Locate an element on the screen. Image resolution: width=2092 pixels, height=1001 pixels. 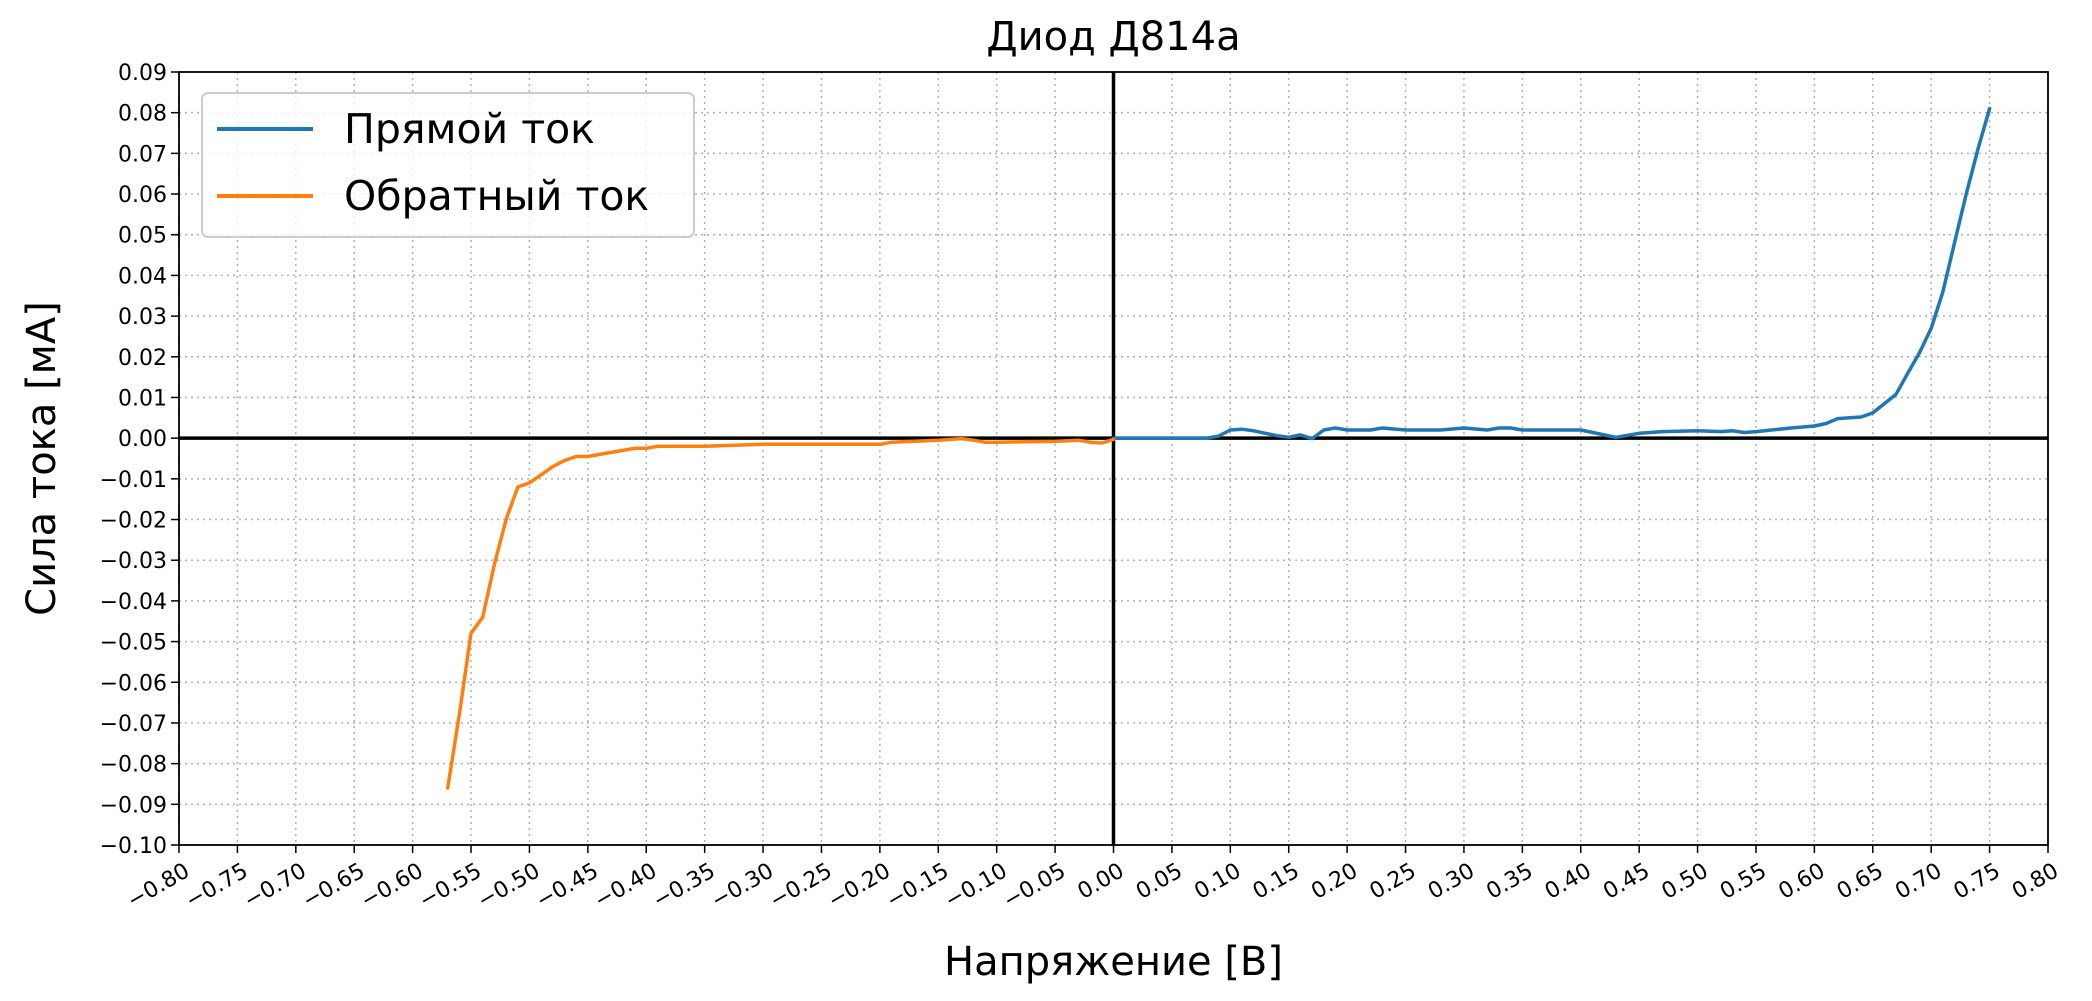
y-tick-label: −0.08 is located at coordinates (133, 765).